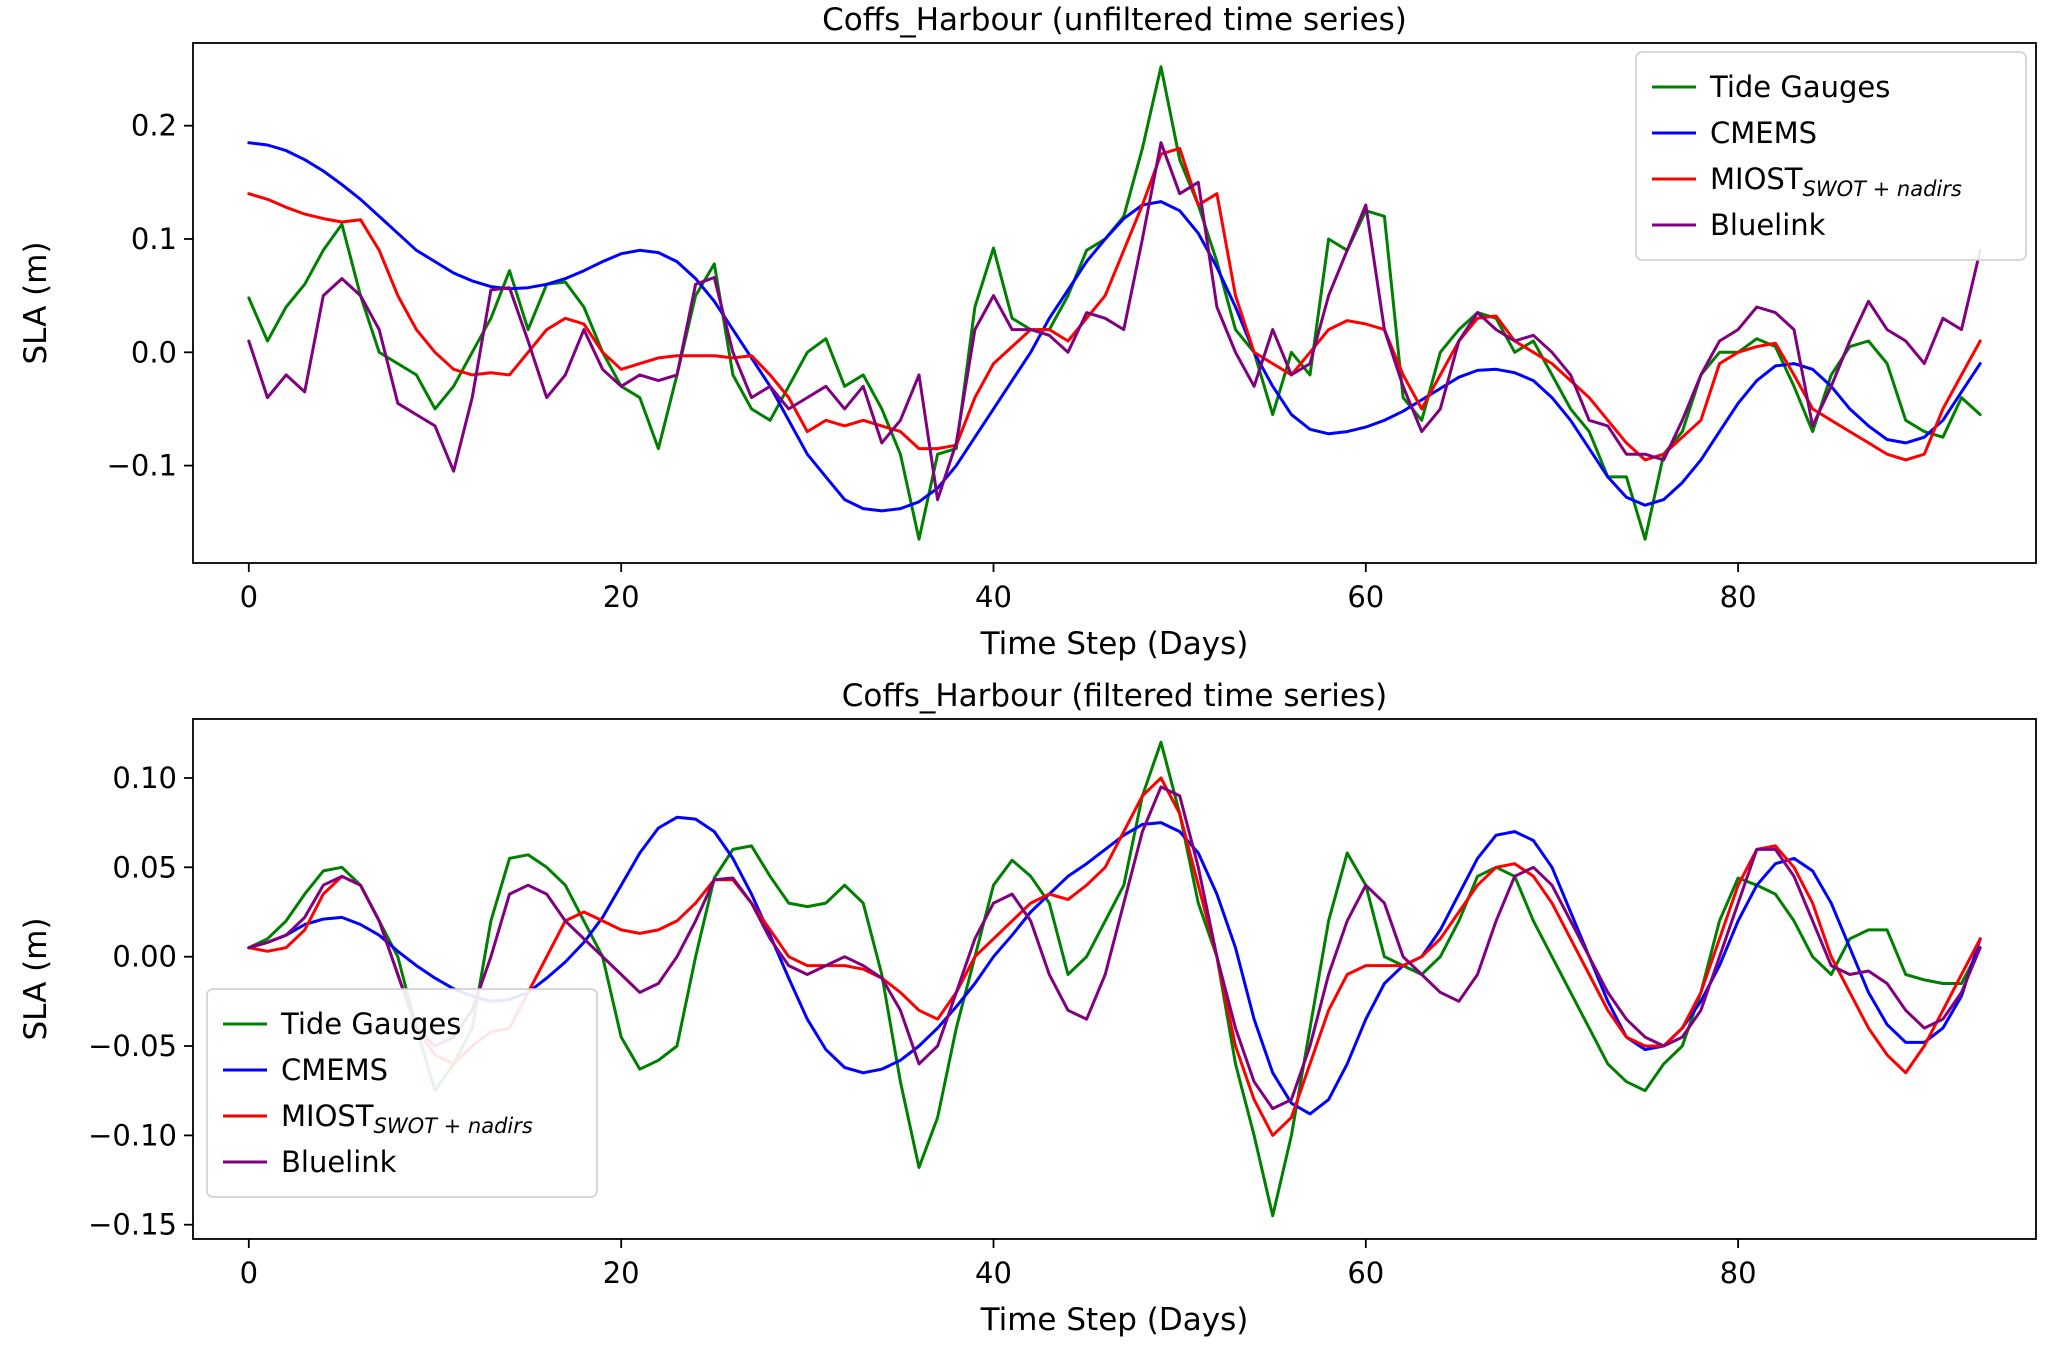 The image size is (2067, 1352). What do you see at coordinates (133, 1135) in the screenshot?
I see `y-tick-label: −0.10` at bounding box center [133, 1135].